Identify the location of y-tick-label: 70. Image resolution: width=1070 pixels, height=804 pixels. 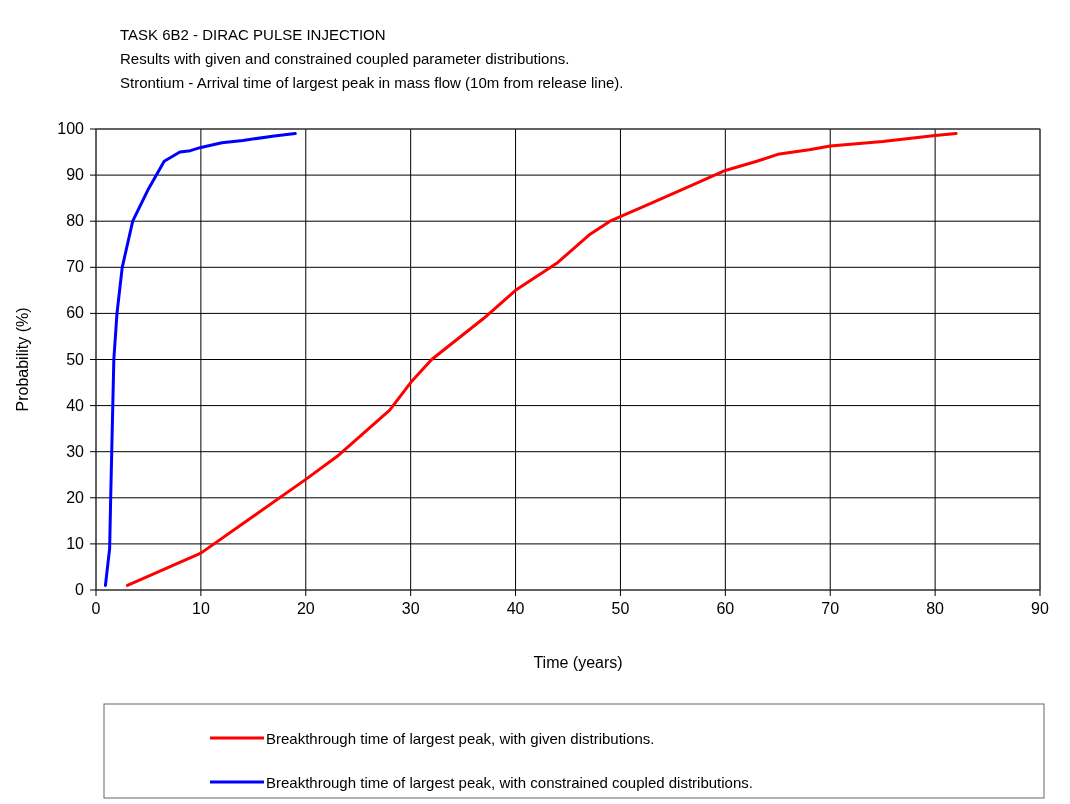
(75, 267).